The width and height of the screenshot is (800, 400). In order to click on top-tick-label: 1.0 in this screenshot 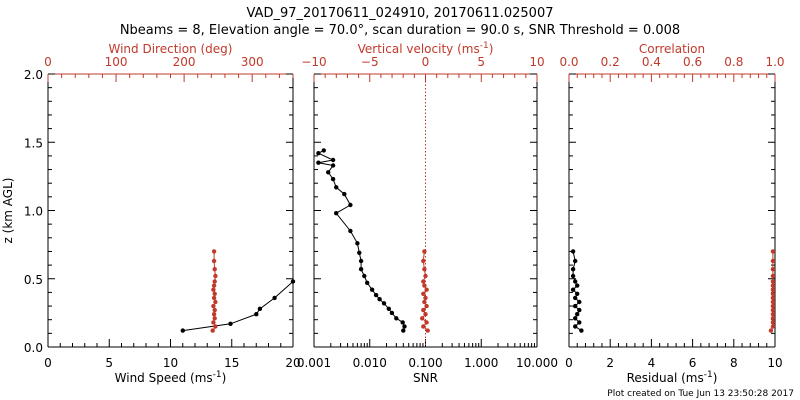, I will do `click(774, 62)`.